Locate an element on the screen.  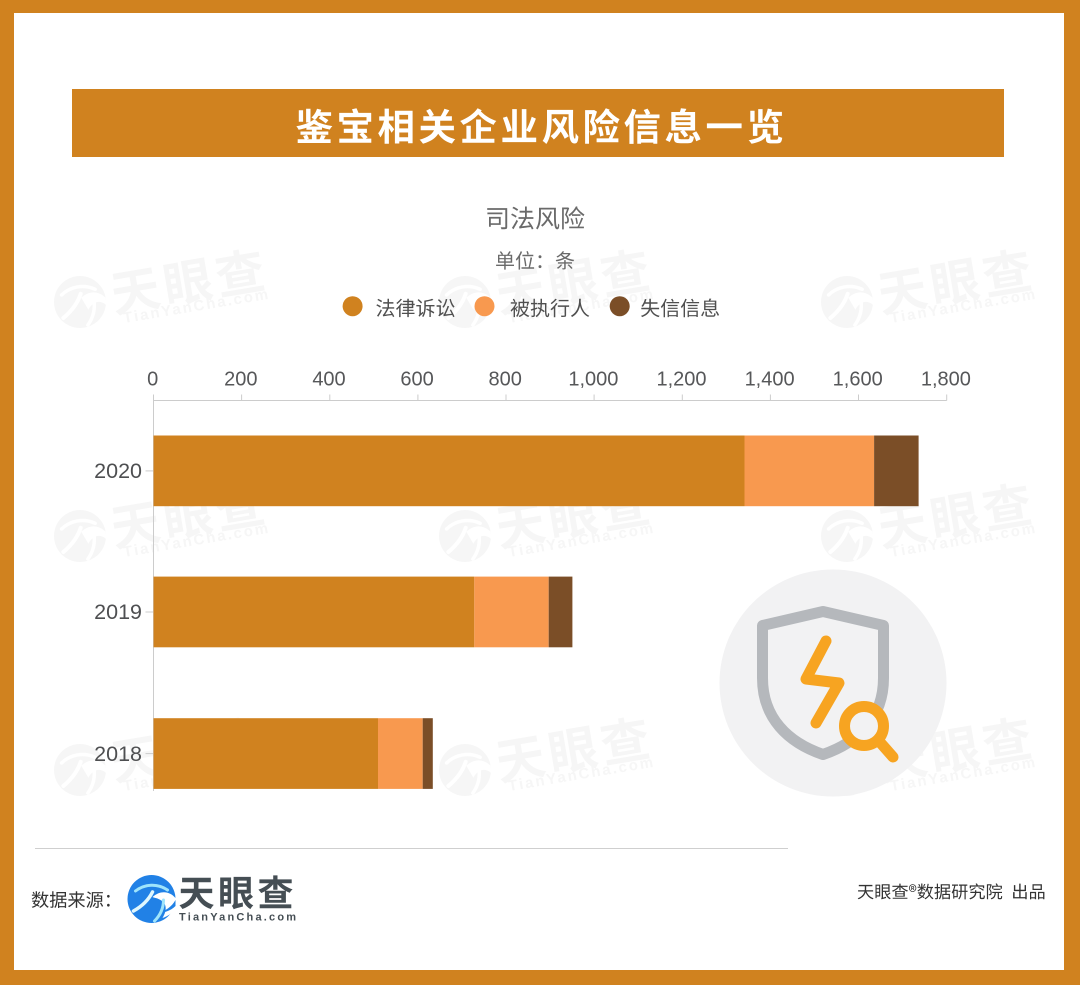
svg-text: 400 is located at coordinates (328, 380).